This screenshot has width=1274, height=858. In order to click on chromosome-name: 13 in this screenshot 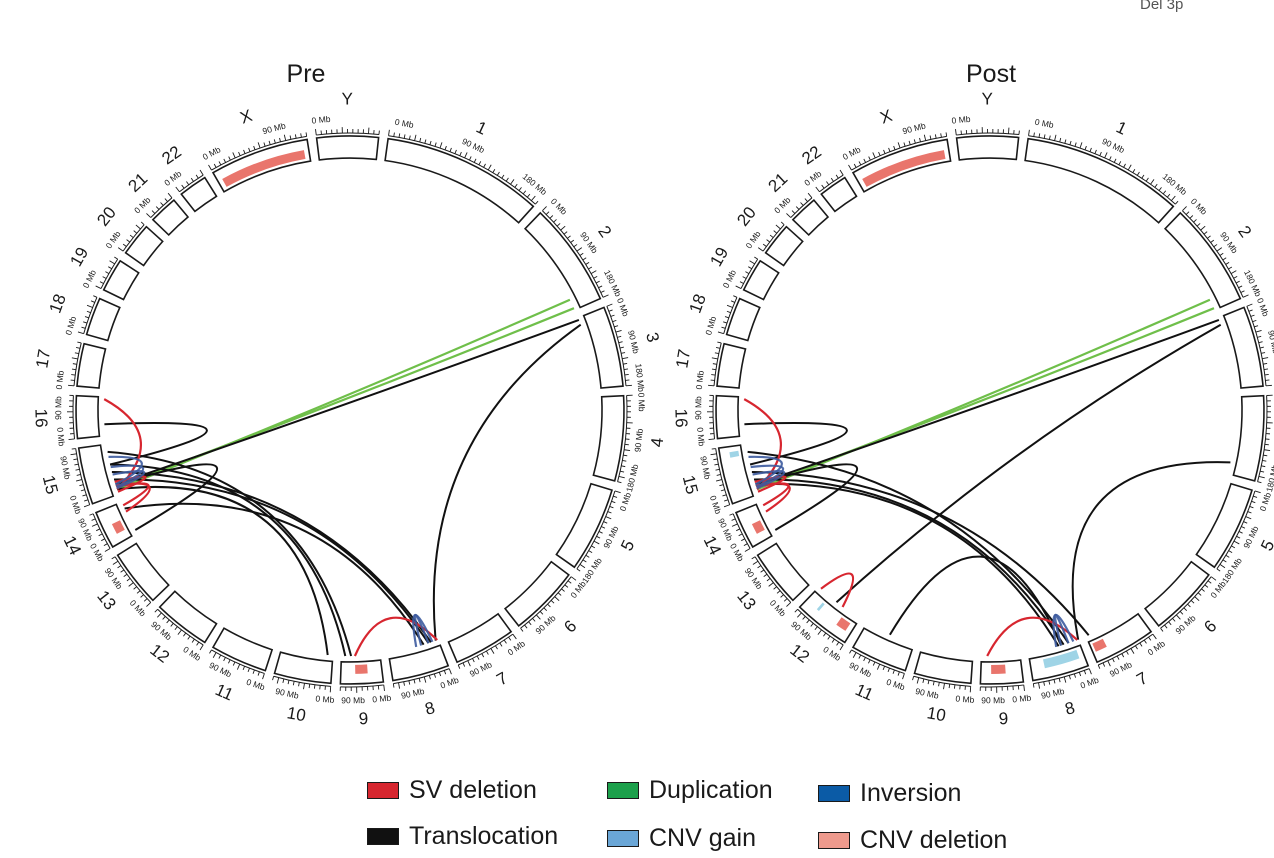, I will do `click(106, 600)`.